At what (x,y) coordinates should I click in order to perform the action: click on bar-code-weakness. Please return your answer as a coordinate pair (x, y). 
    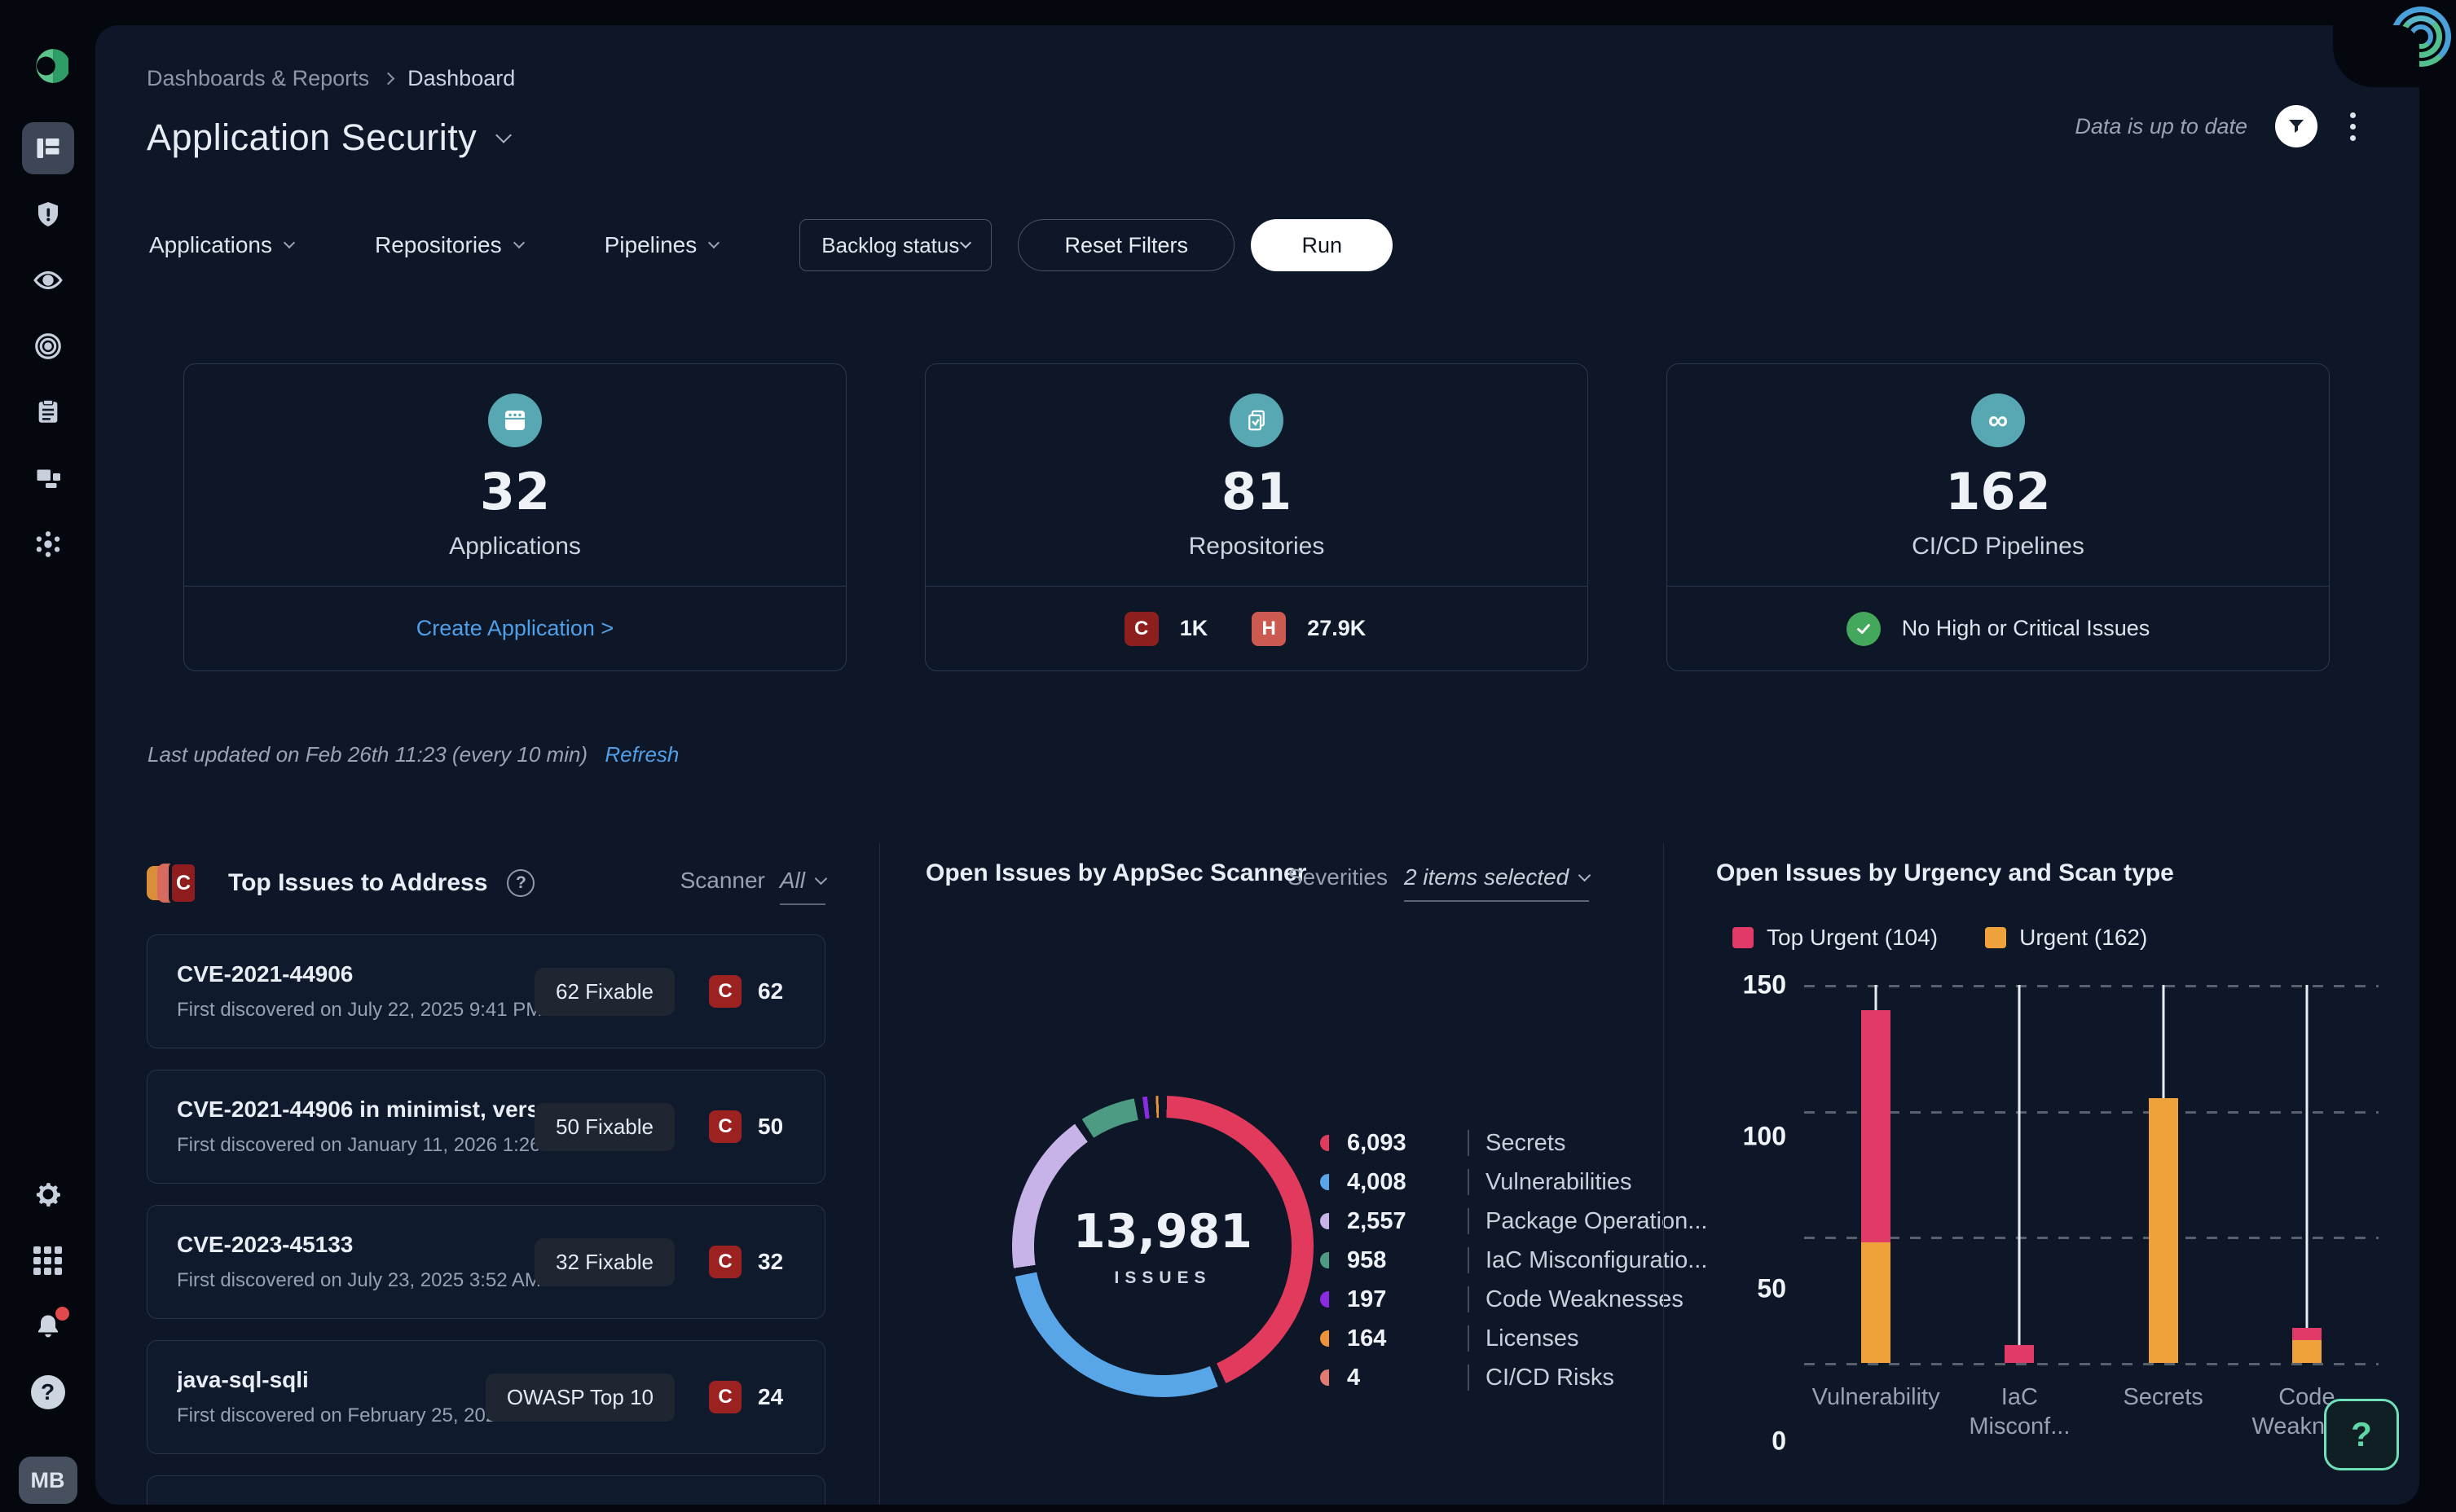
    Looking at the image, I should click on (2307, 1174).